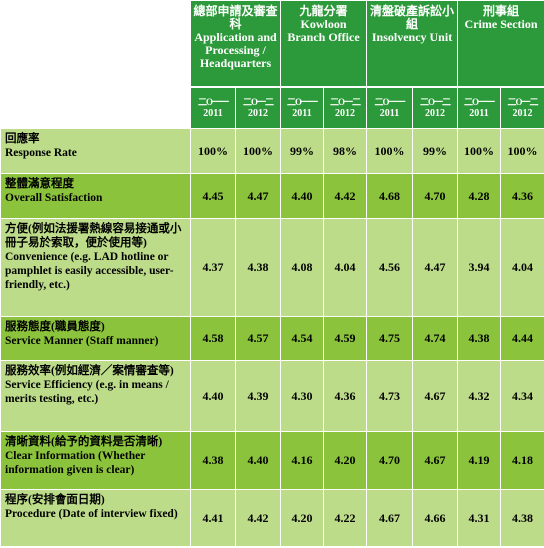  What do you see at coordinates (93, 236) in the screenshot?
I see `row-label-zh: 方便(例如法援署熱線容易接通或小冊子易於索取，便於使用等)` at bounding box center [93, 236].